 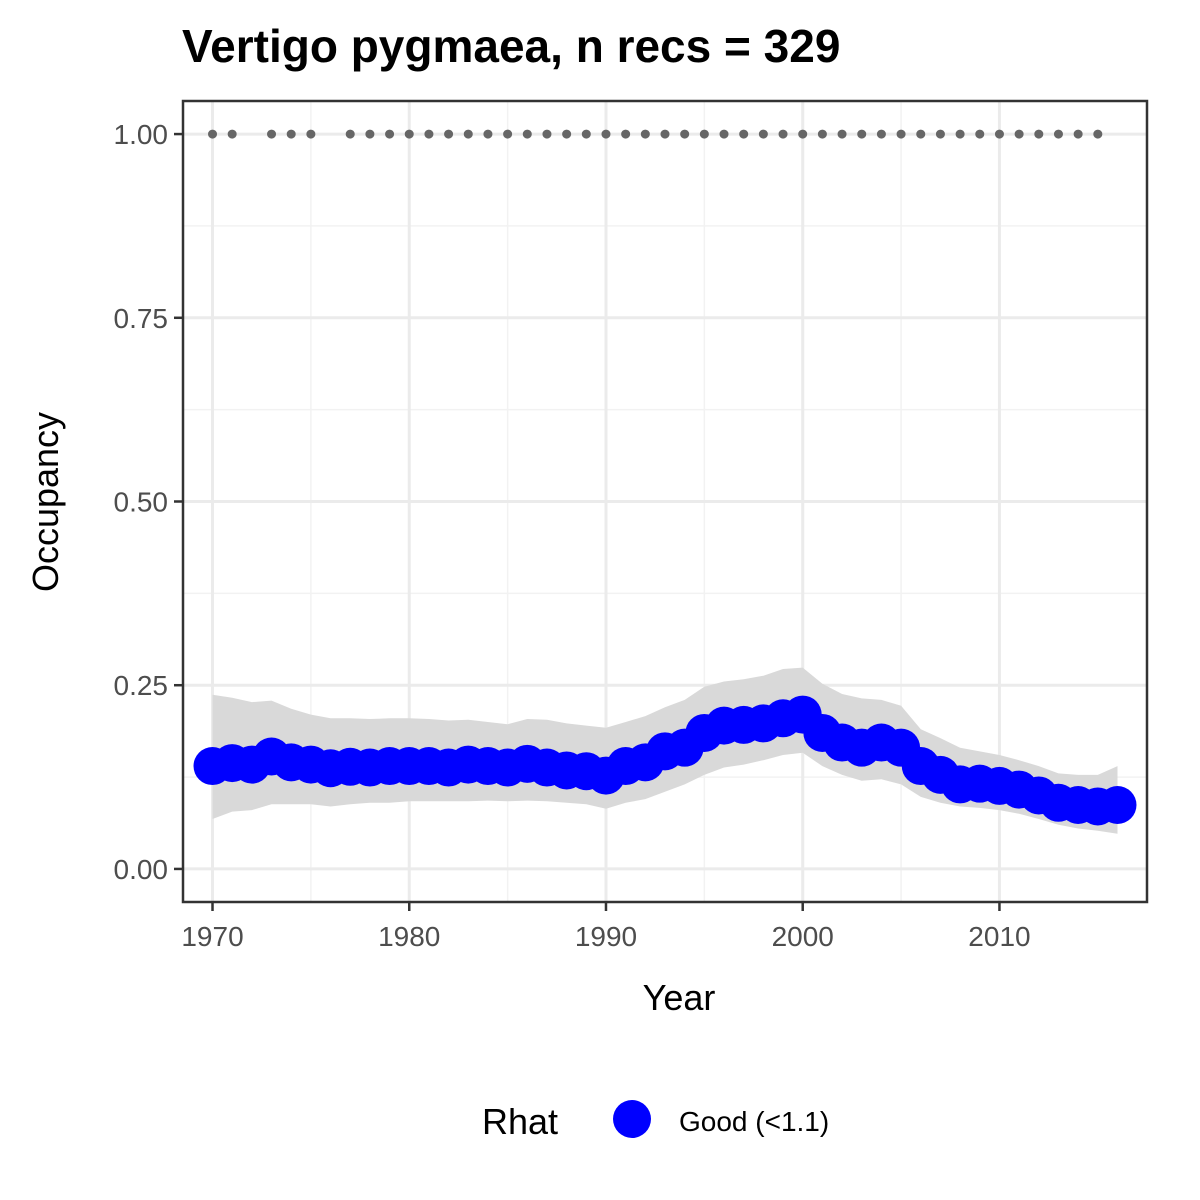 What do you see at coordinates (679, 997) in the screenshot?
I see `x-axis-title: Year` at bounding box center [679, 997].